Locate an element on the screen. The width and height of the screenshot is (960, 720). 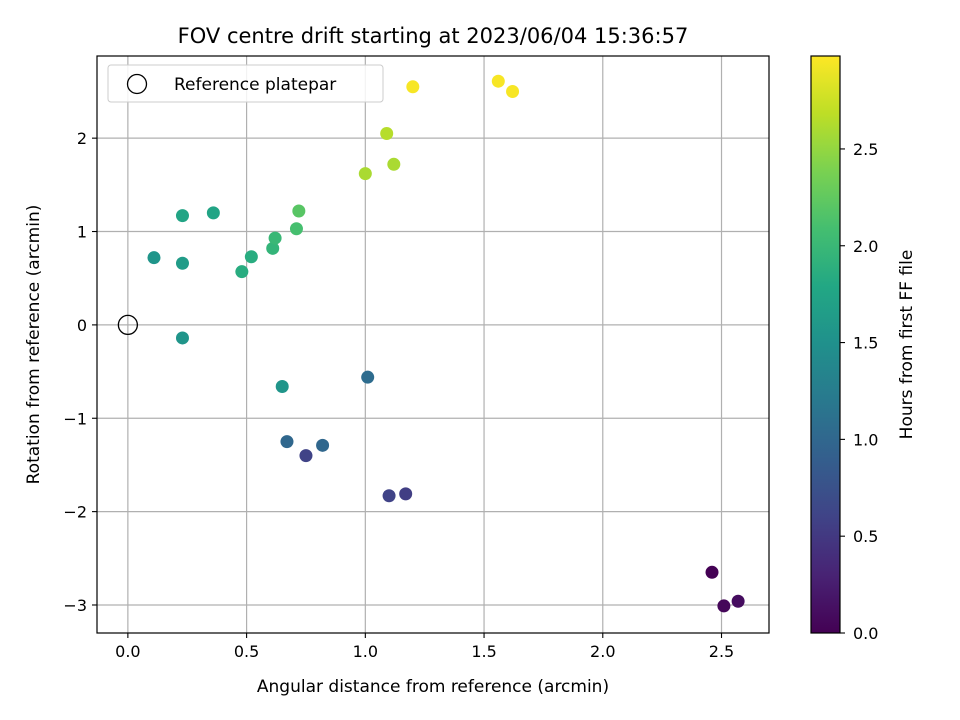
y-tick-label: −1 is located at coordinates (75, 418).